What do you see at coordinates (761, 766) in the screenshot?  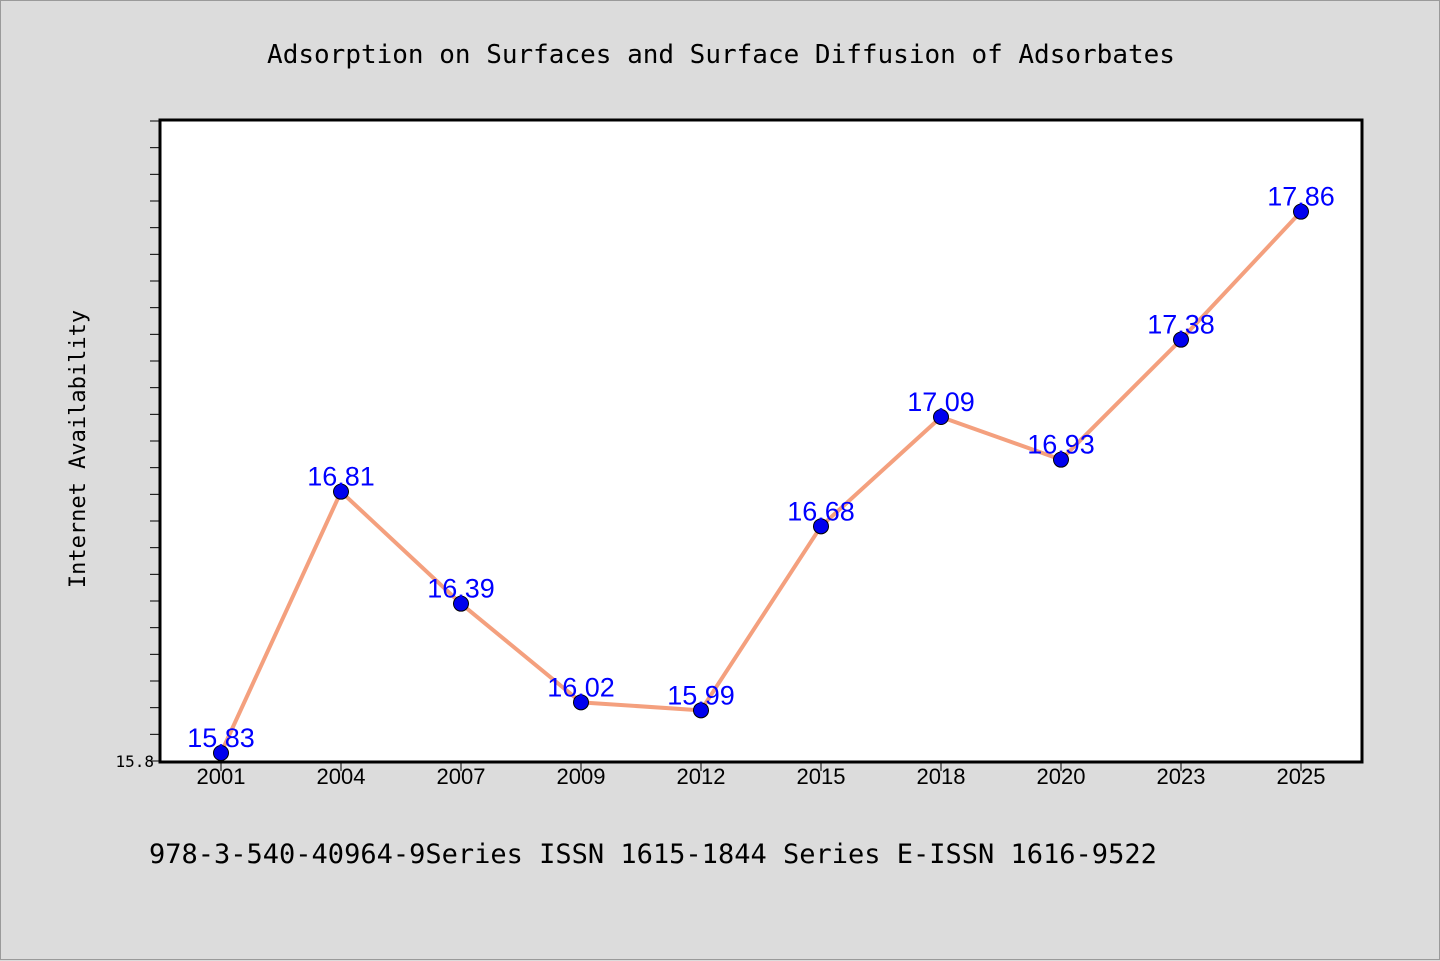 I see `x-axis-ticks` at bounding box center [761, 766].